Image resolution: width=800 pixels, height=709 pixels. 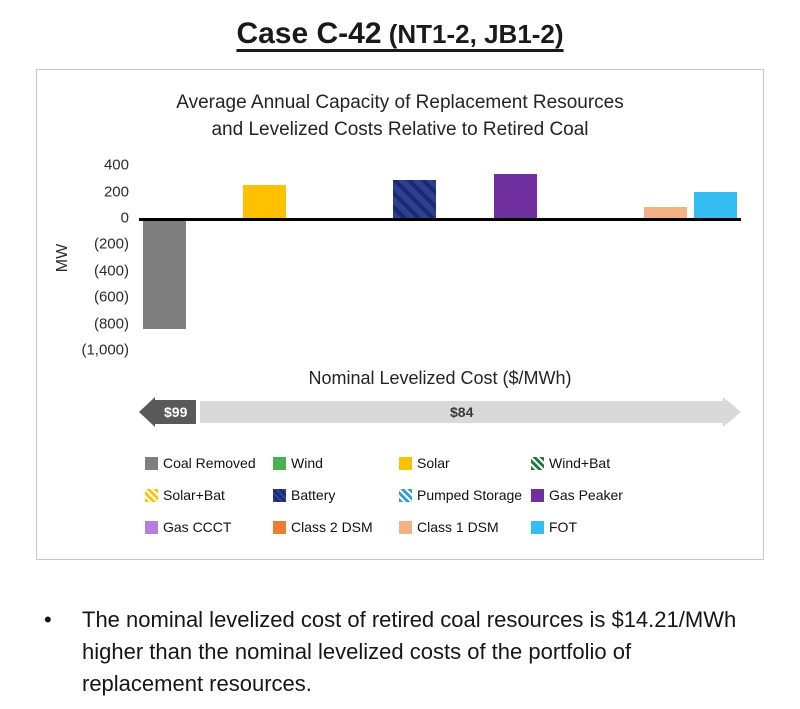 I want to click on right-cost-arrow: $84, so click(x=470, y=412).